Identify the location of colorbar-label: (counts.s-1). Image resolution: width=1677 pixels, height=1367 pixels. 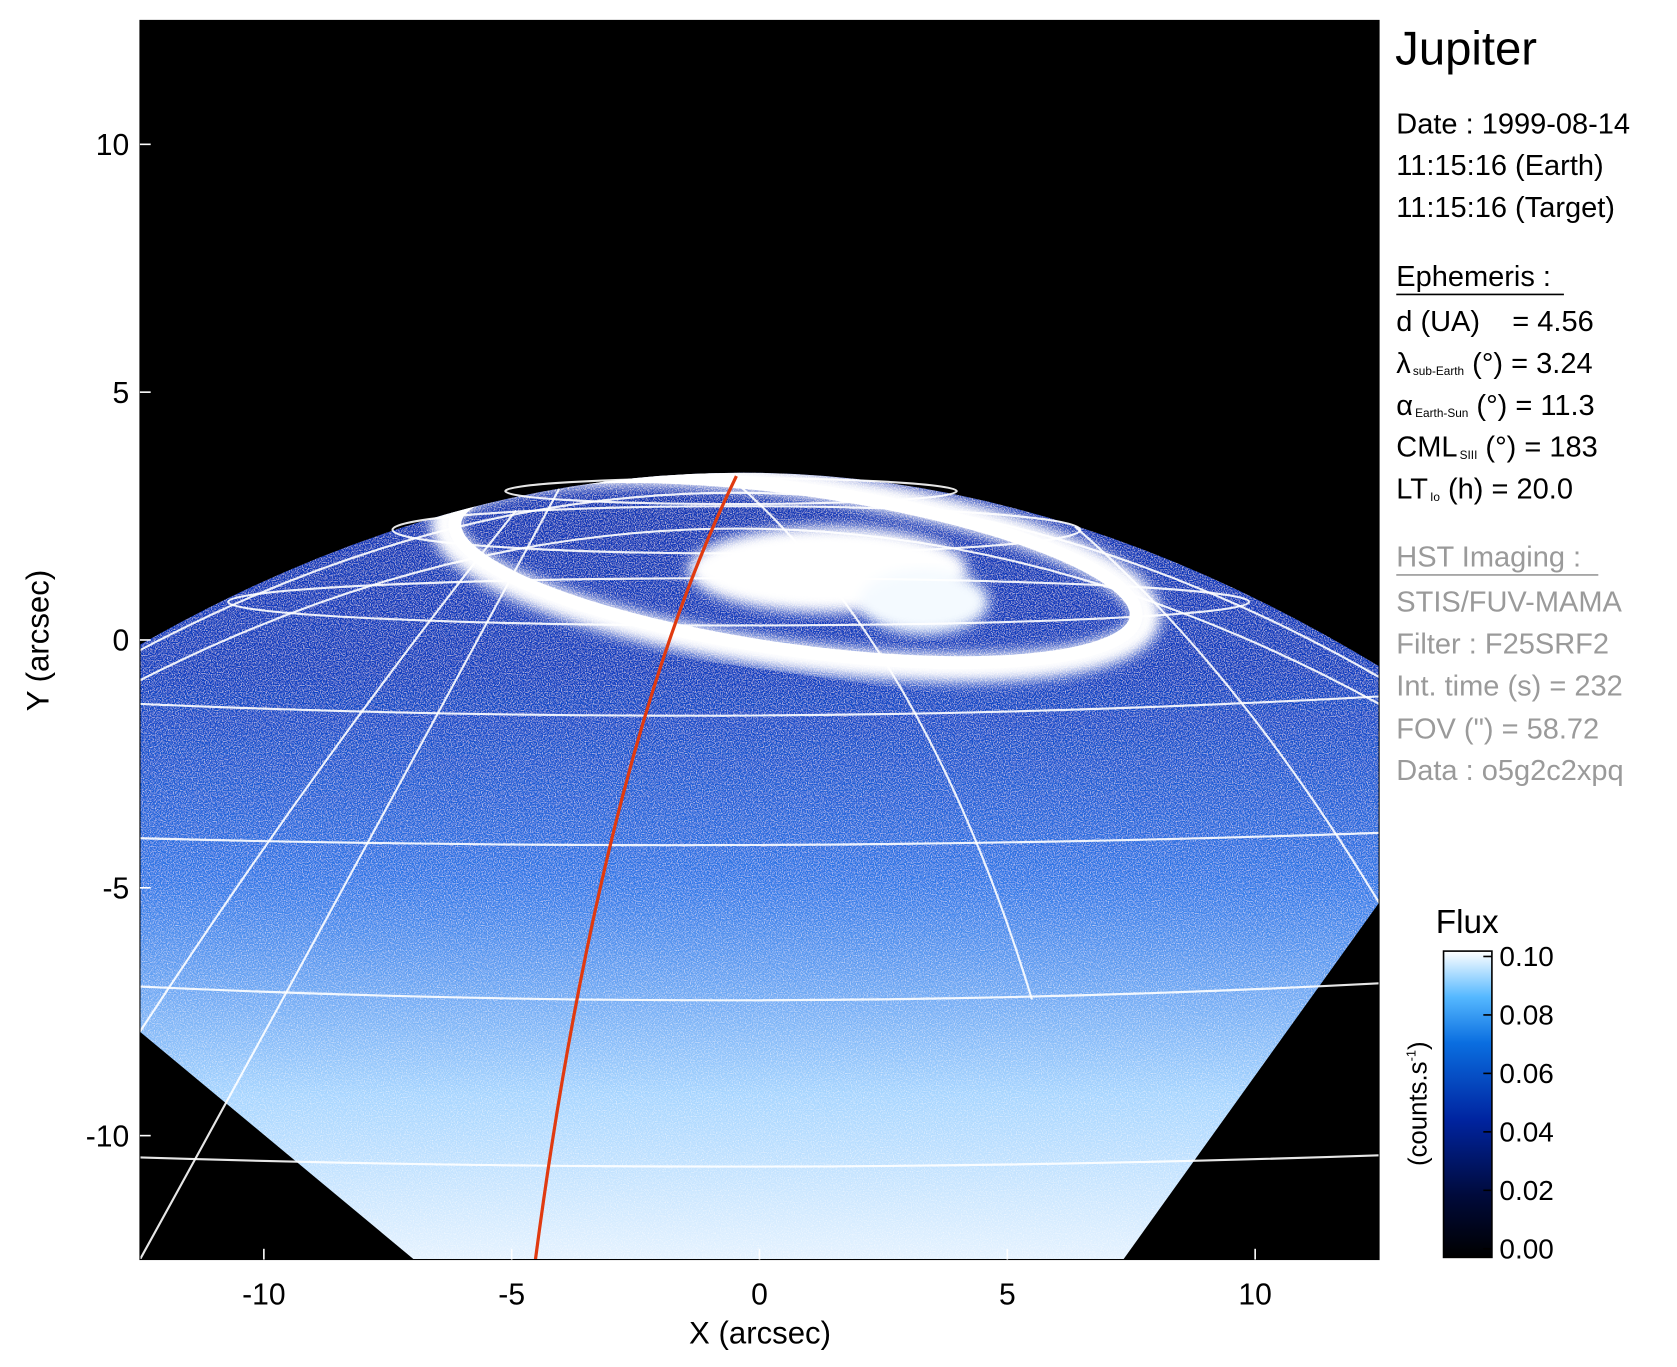
(1418, 1103).